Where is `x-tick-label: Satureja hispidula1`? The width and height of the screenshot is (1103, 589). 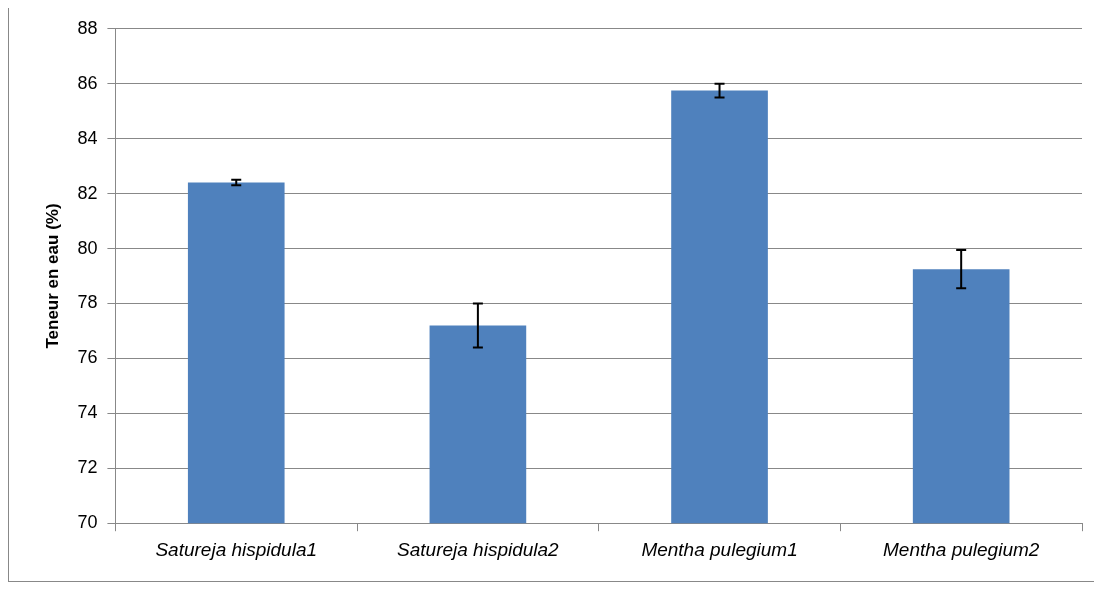 x-tick-label: Satureja hispidula1 is located at coordinates (236, 549).